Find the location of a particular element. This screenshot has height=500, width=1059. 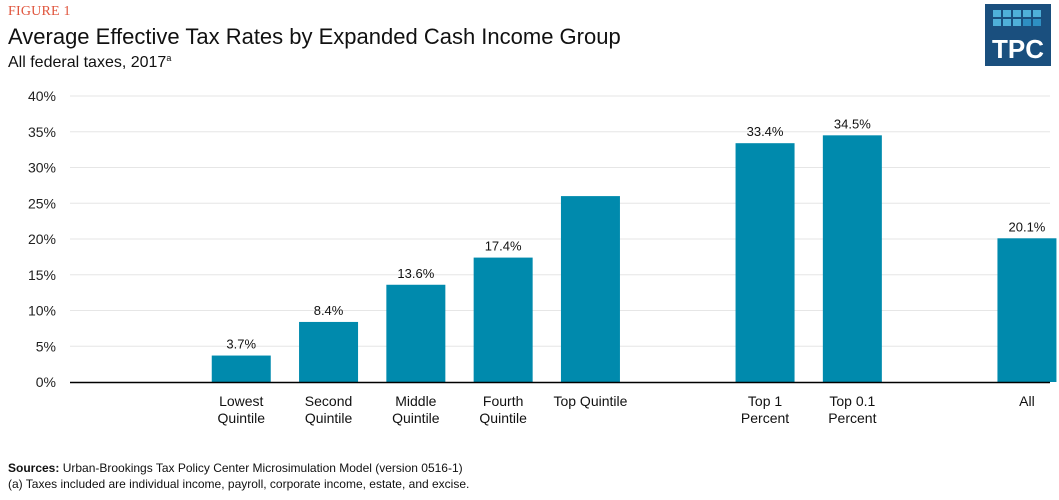

x-category-label: Fourth is located at coordinates (503, 401).